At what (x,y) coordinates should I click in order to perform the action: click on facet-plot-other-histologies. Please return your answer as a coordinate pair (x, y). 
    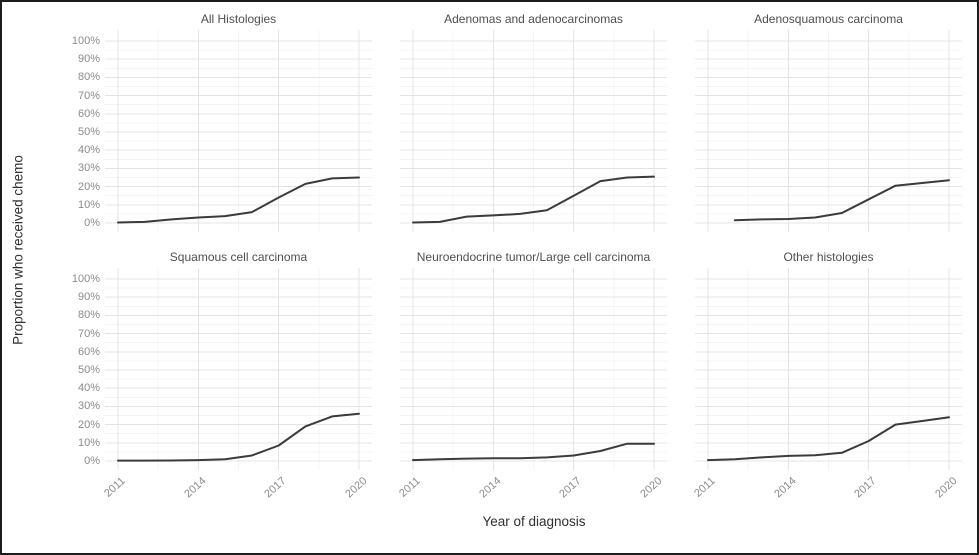
    Looking at the image, I should click on (828, 369).